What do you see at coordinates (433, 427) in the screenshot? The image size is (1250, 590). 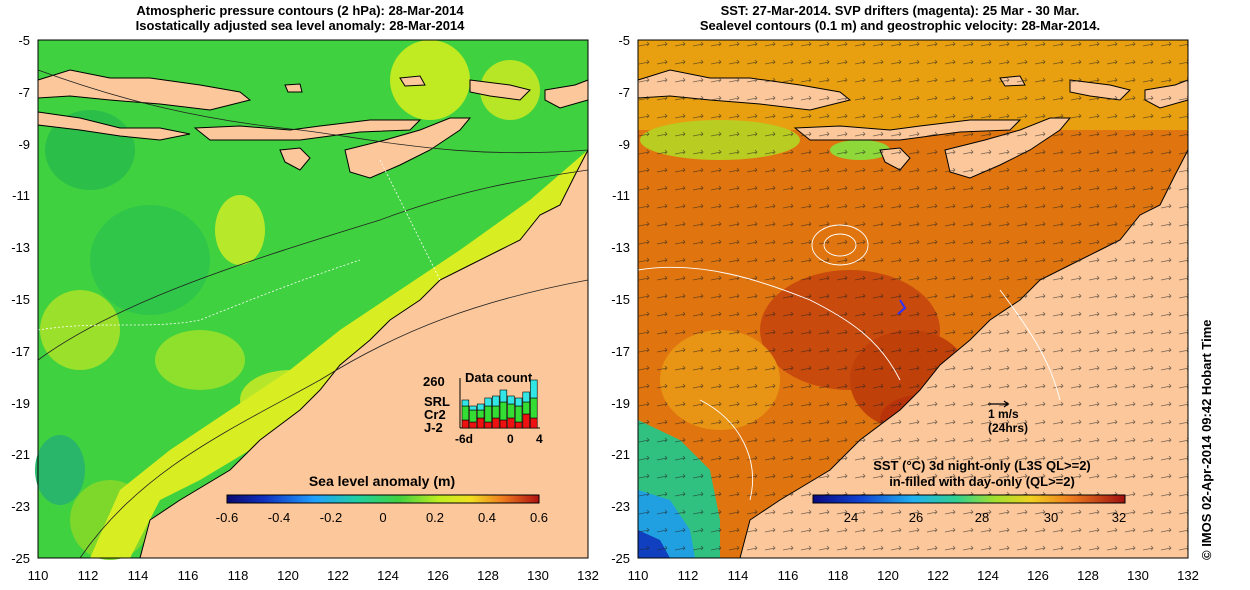 I see `inset-legend-j2: J-2` at bounding box center [433, 427].